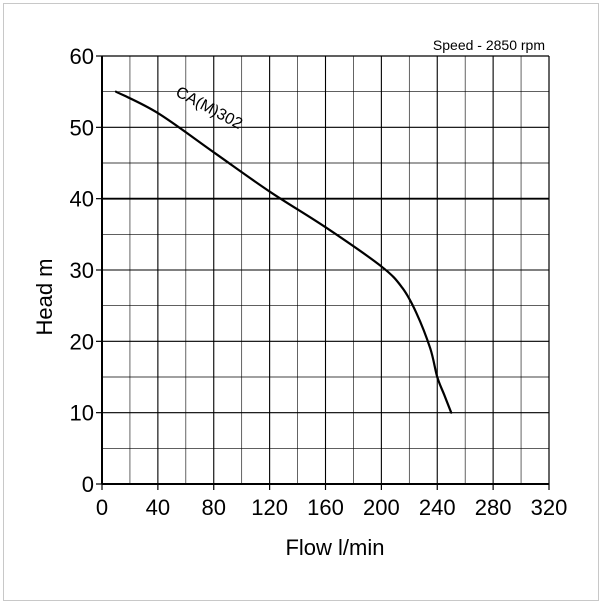  What do you see at coordinates (381, 507) in the screenshot?
I see `x-tick-label: 200` at bounding box center [381, 507].